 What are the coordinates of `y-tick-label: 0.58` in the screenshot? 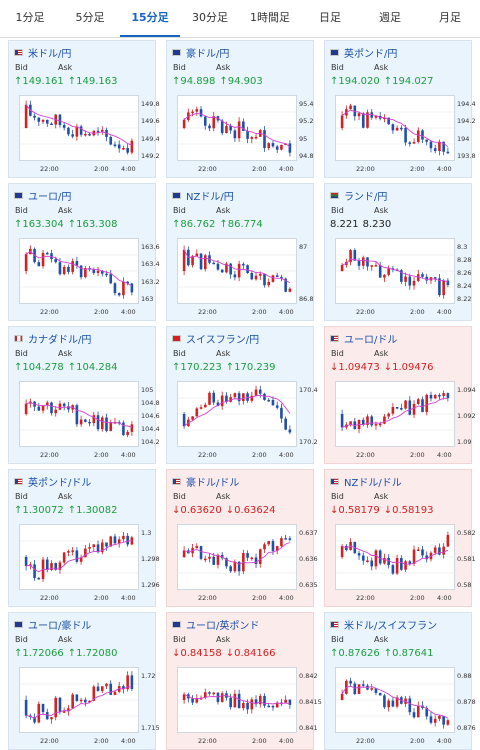 It's located at (464, 585).